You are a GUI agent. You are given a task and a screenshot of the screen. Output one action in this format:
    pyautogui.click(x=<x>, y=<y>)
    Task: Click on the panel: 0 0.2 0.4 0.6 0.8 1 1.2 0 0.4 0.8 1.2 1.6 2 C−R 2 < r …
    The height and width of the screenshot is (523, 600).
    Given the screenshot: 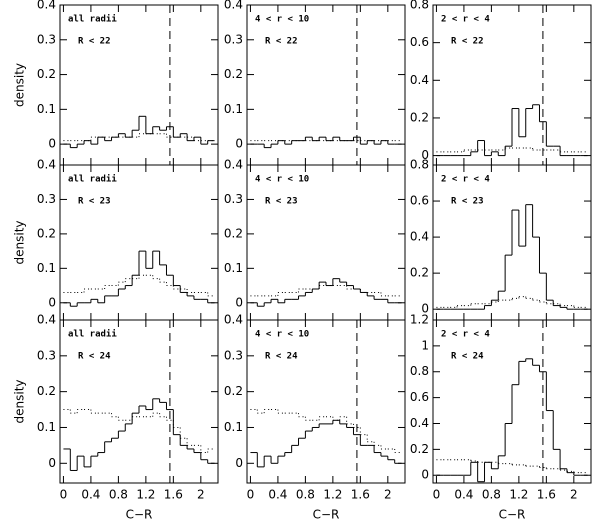 What is the action you would take?
    pyautogui.click(x=501, y=417)
    